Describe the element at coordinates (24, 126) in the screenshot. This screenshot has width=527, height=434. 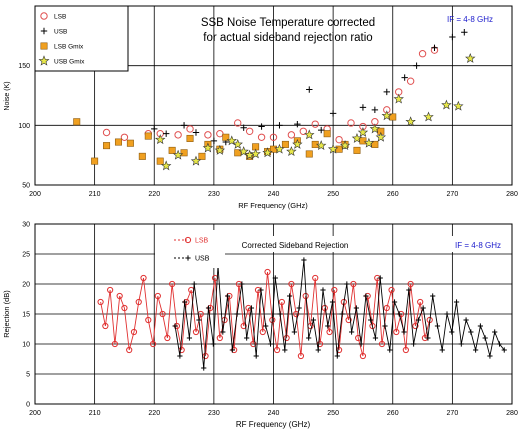
I see `top-ytick-label: 100` at that location.